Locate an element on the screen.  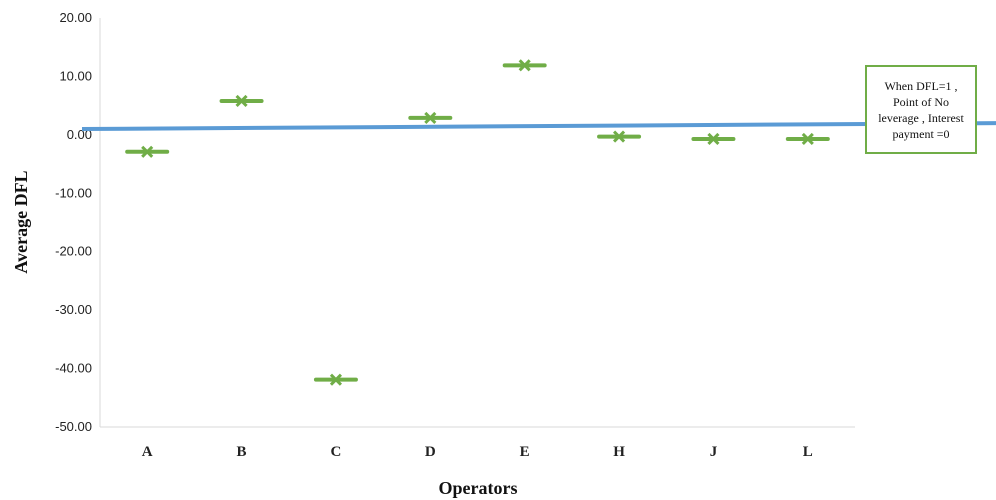
x-axis-title: Operators is located at coordinates (478, 488).